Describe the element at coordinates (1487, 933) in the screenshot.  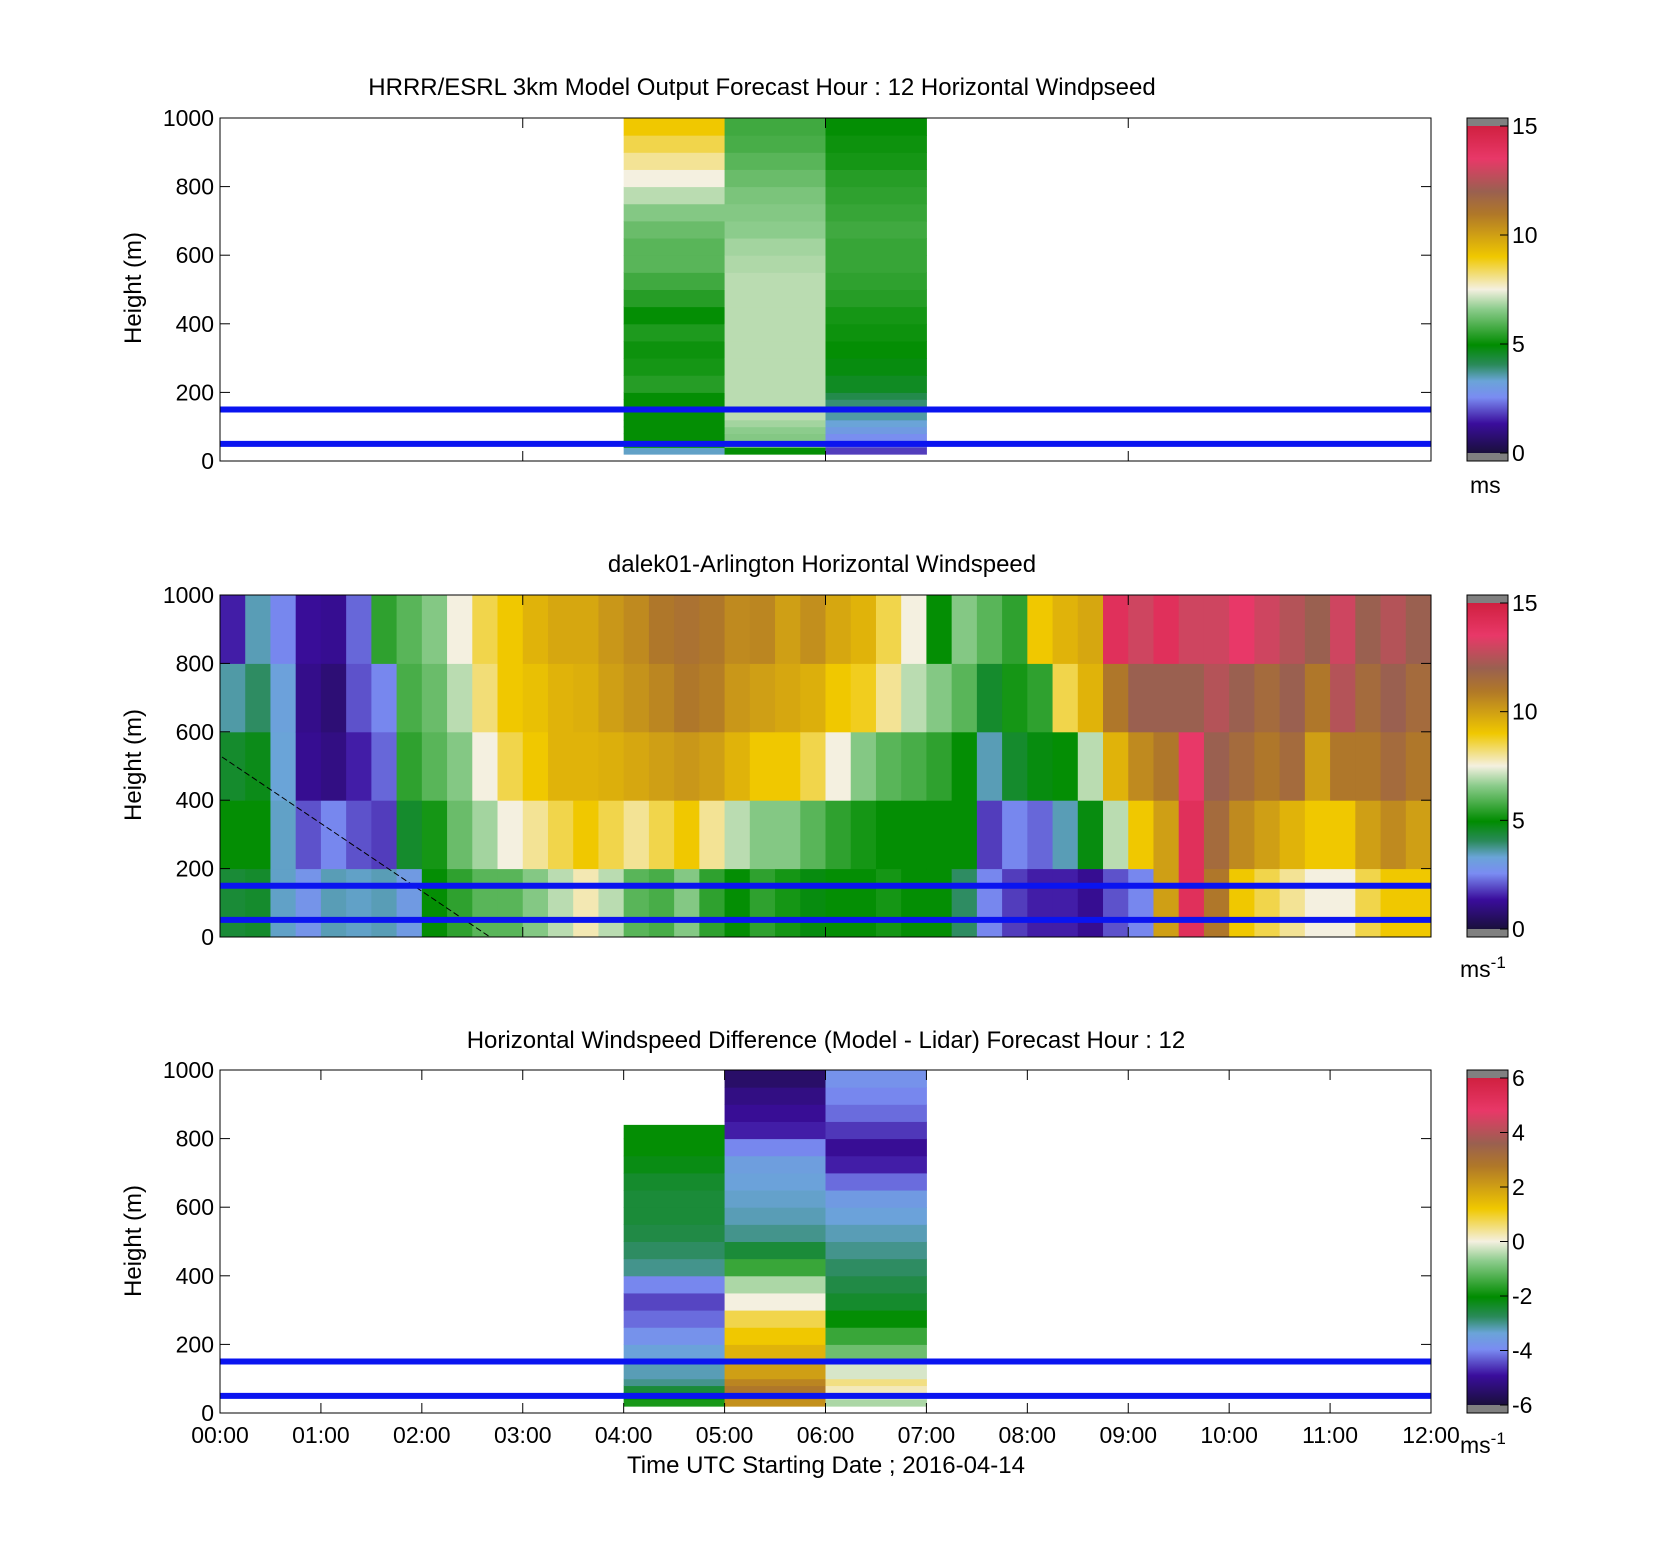
I see `colorbar-missing-bottom` at that location.